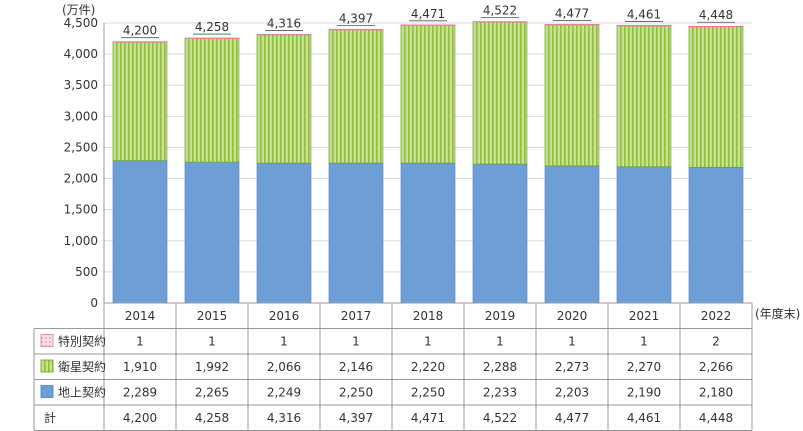 This screenshot has height=431, width=803. Describe the element at coordinates (356, 18) in the screenshot. I see `total-label: 4,397` at that location.